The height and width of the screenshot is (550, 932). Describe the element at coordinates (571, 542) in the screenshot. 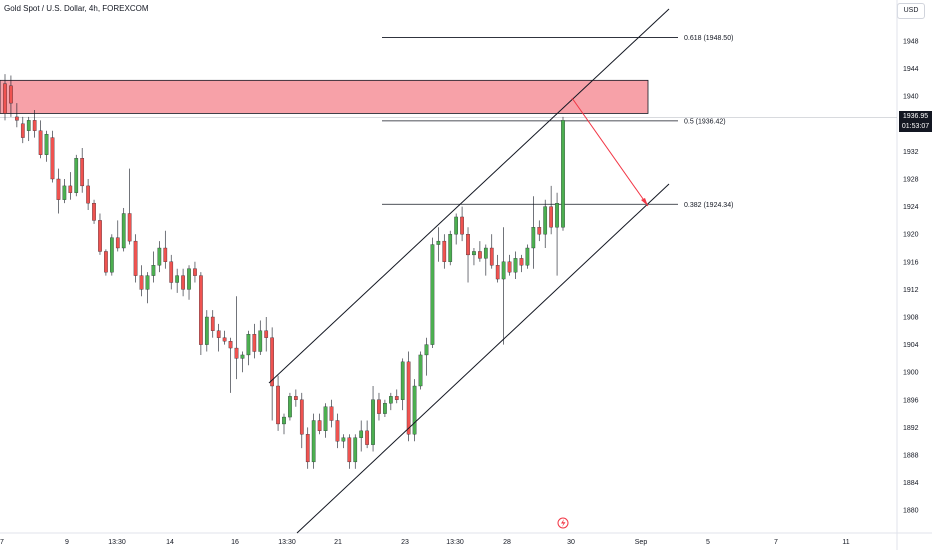

I see `x-tick-label: 30` at that location.